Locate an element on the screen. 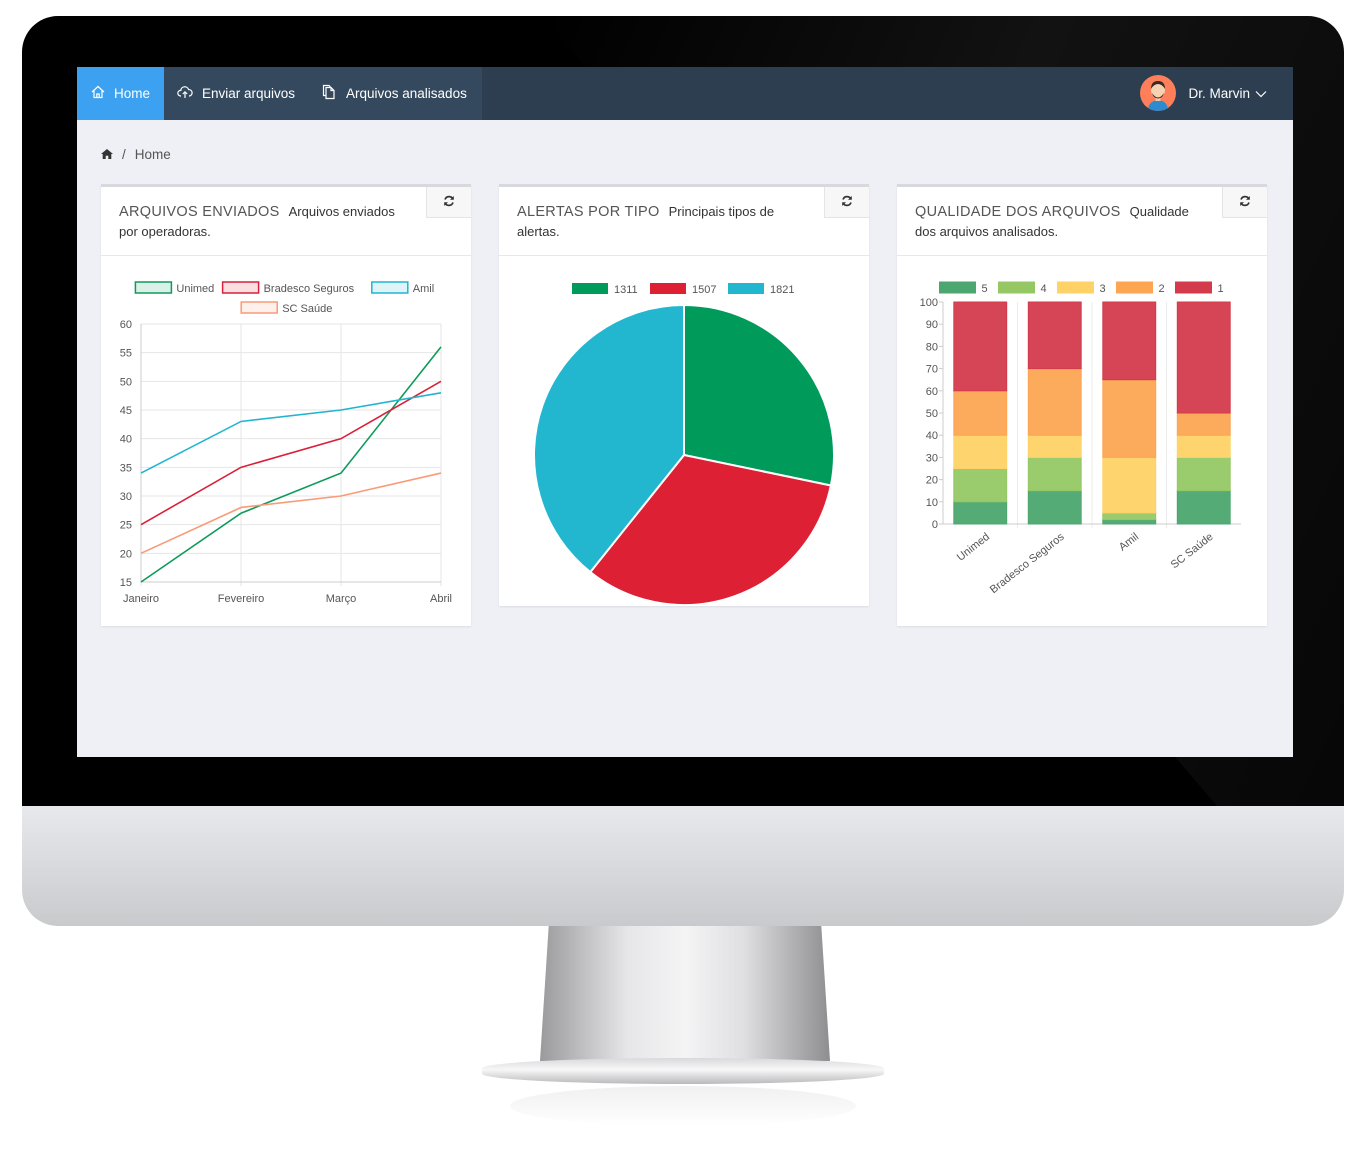  y-tick-label: 70 is located at coordinates (932, 370).